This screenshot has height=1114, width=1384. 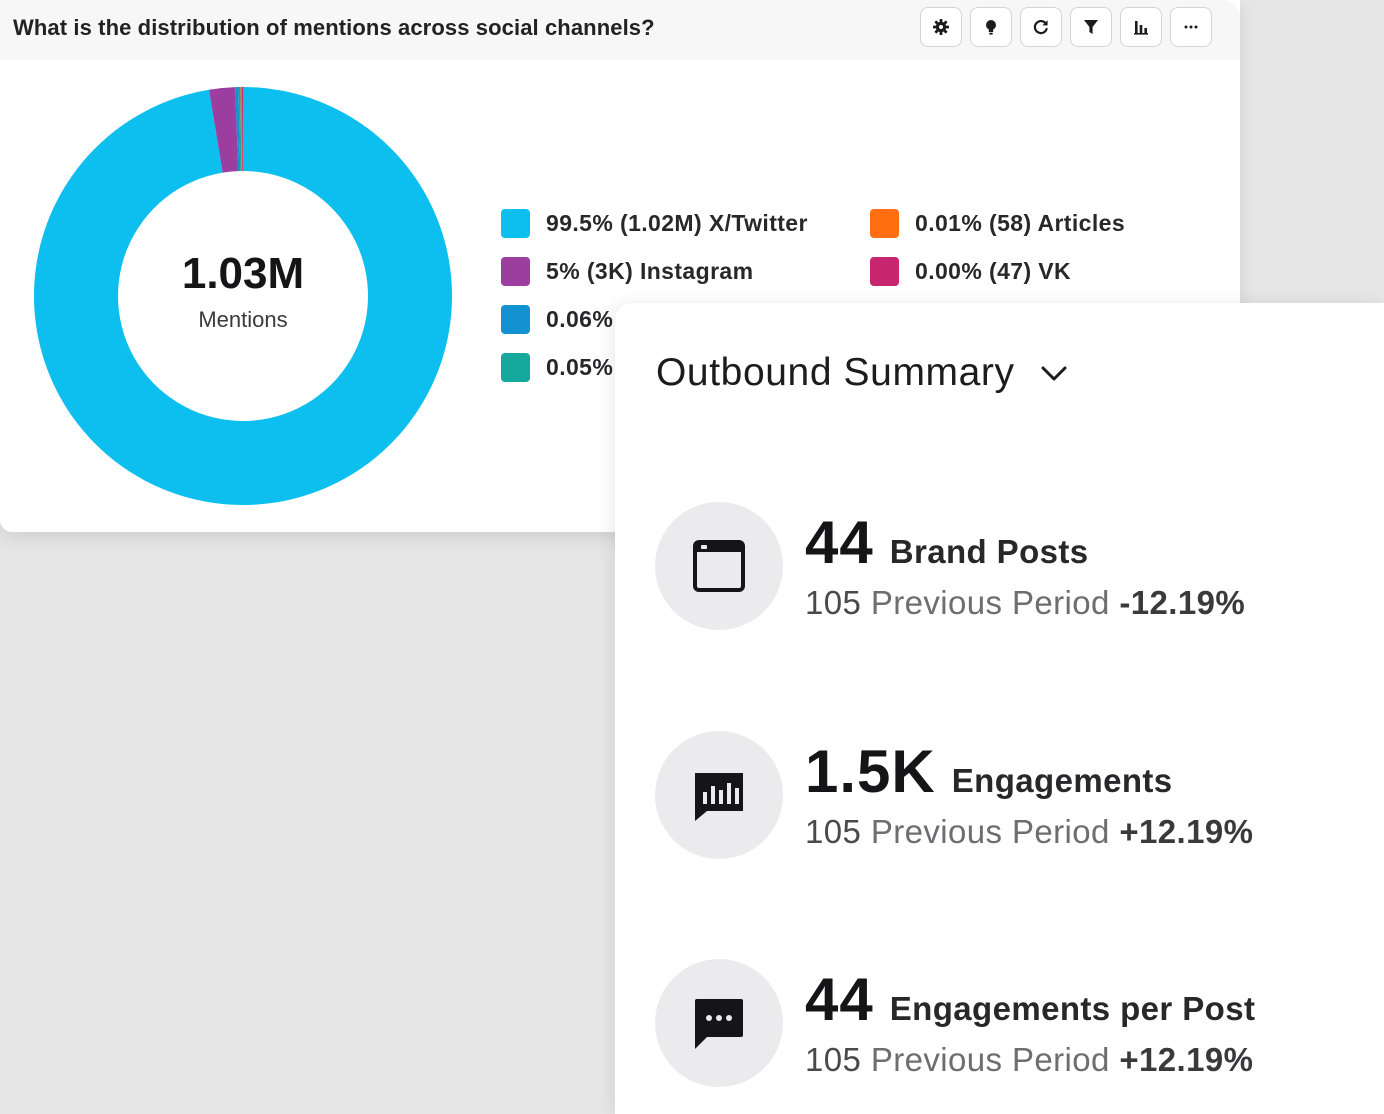 What do you see at coordinates (1072, 1008) in the screenshot?
I see `metric-label: Engagements per Post` at bounding box center [1072, 1008].